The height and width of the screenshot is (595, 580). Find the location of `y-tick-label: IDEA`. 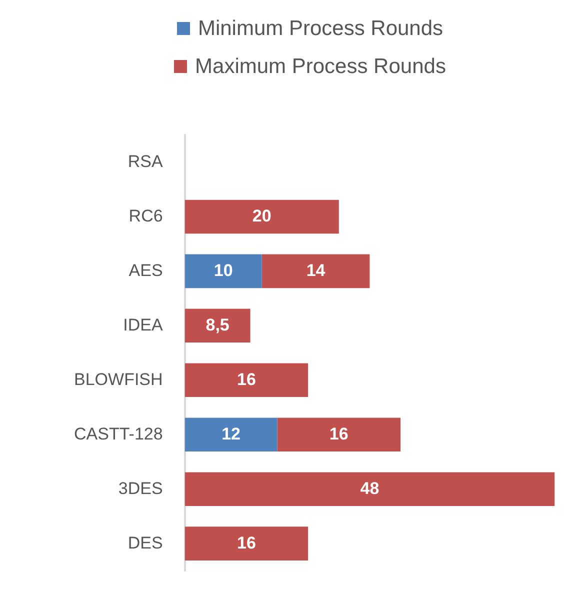

y-tick-label: IDEA is located at coordinates (143, 324).